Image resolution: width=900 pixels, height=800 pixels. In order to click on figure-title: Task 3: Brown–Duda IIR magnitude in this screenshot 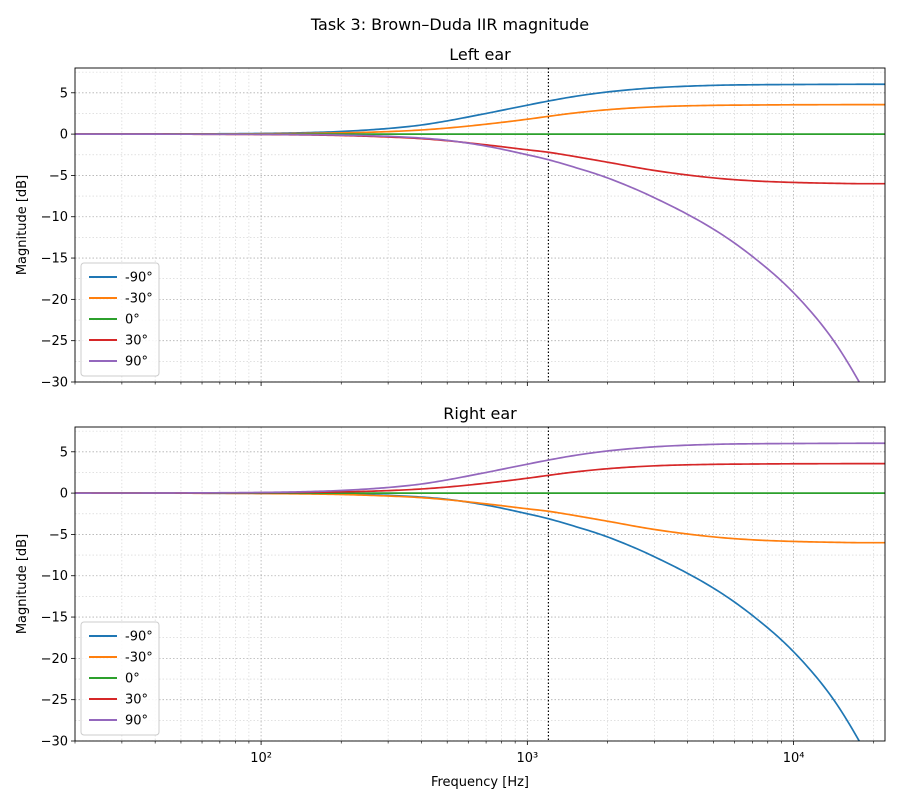, I will do `click(449, 24)`.